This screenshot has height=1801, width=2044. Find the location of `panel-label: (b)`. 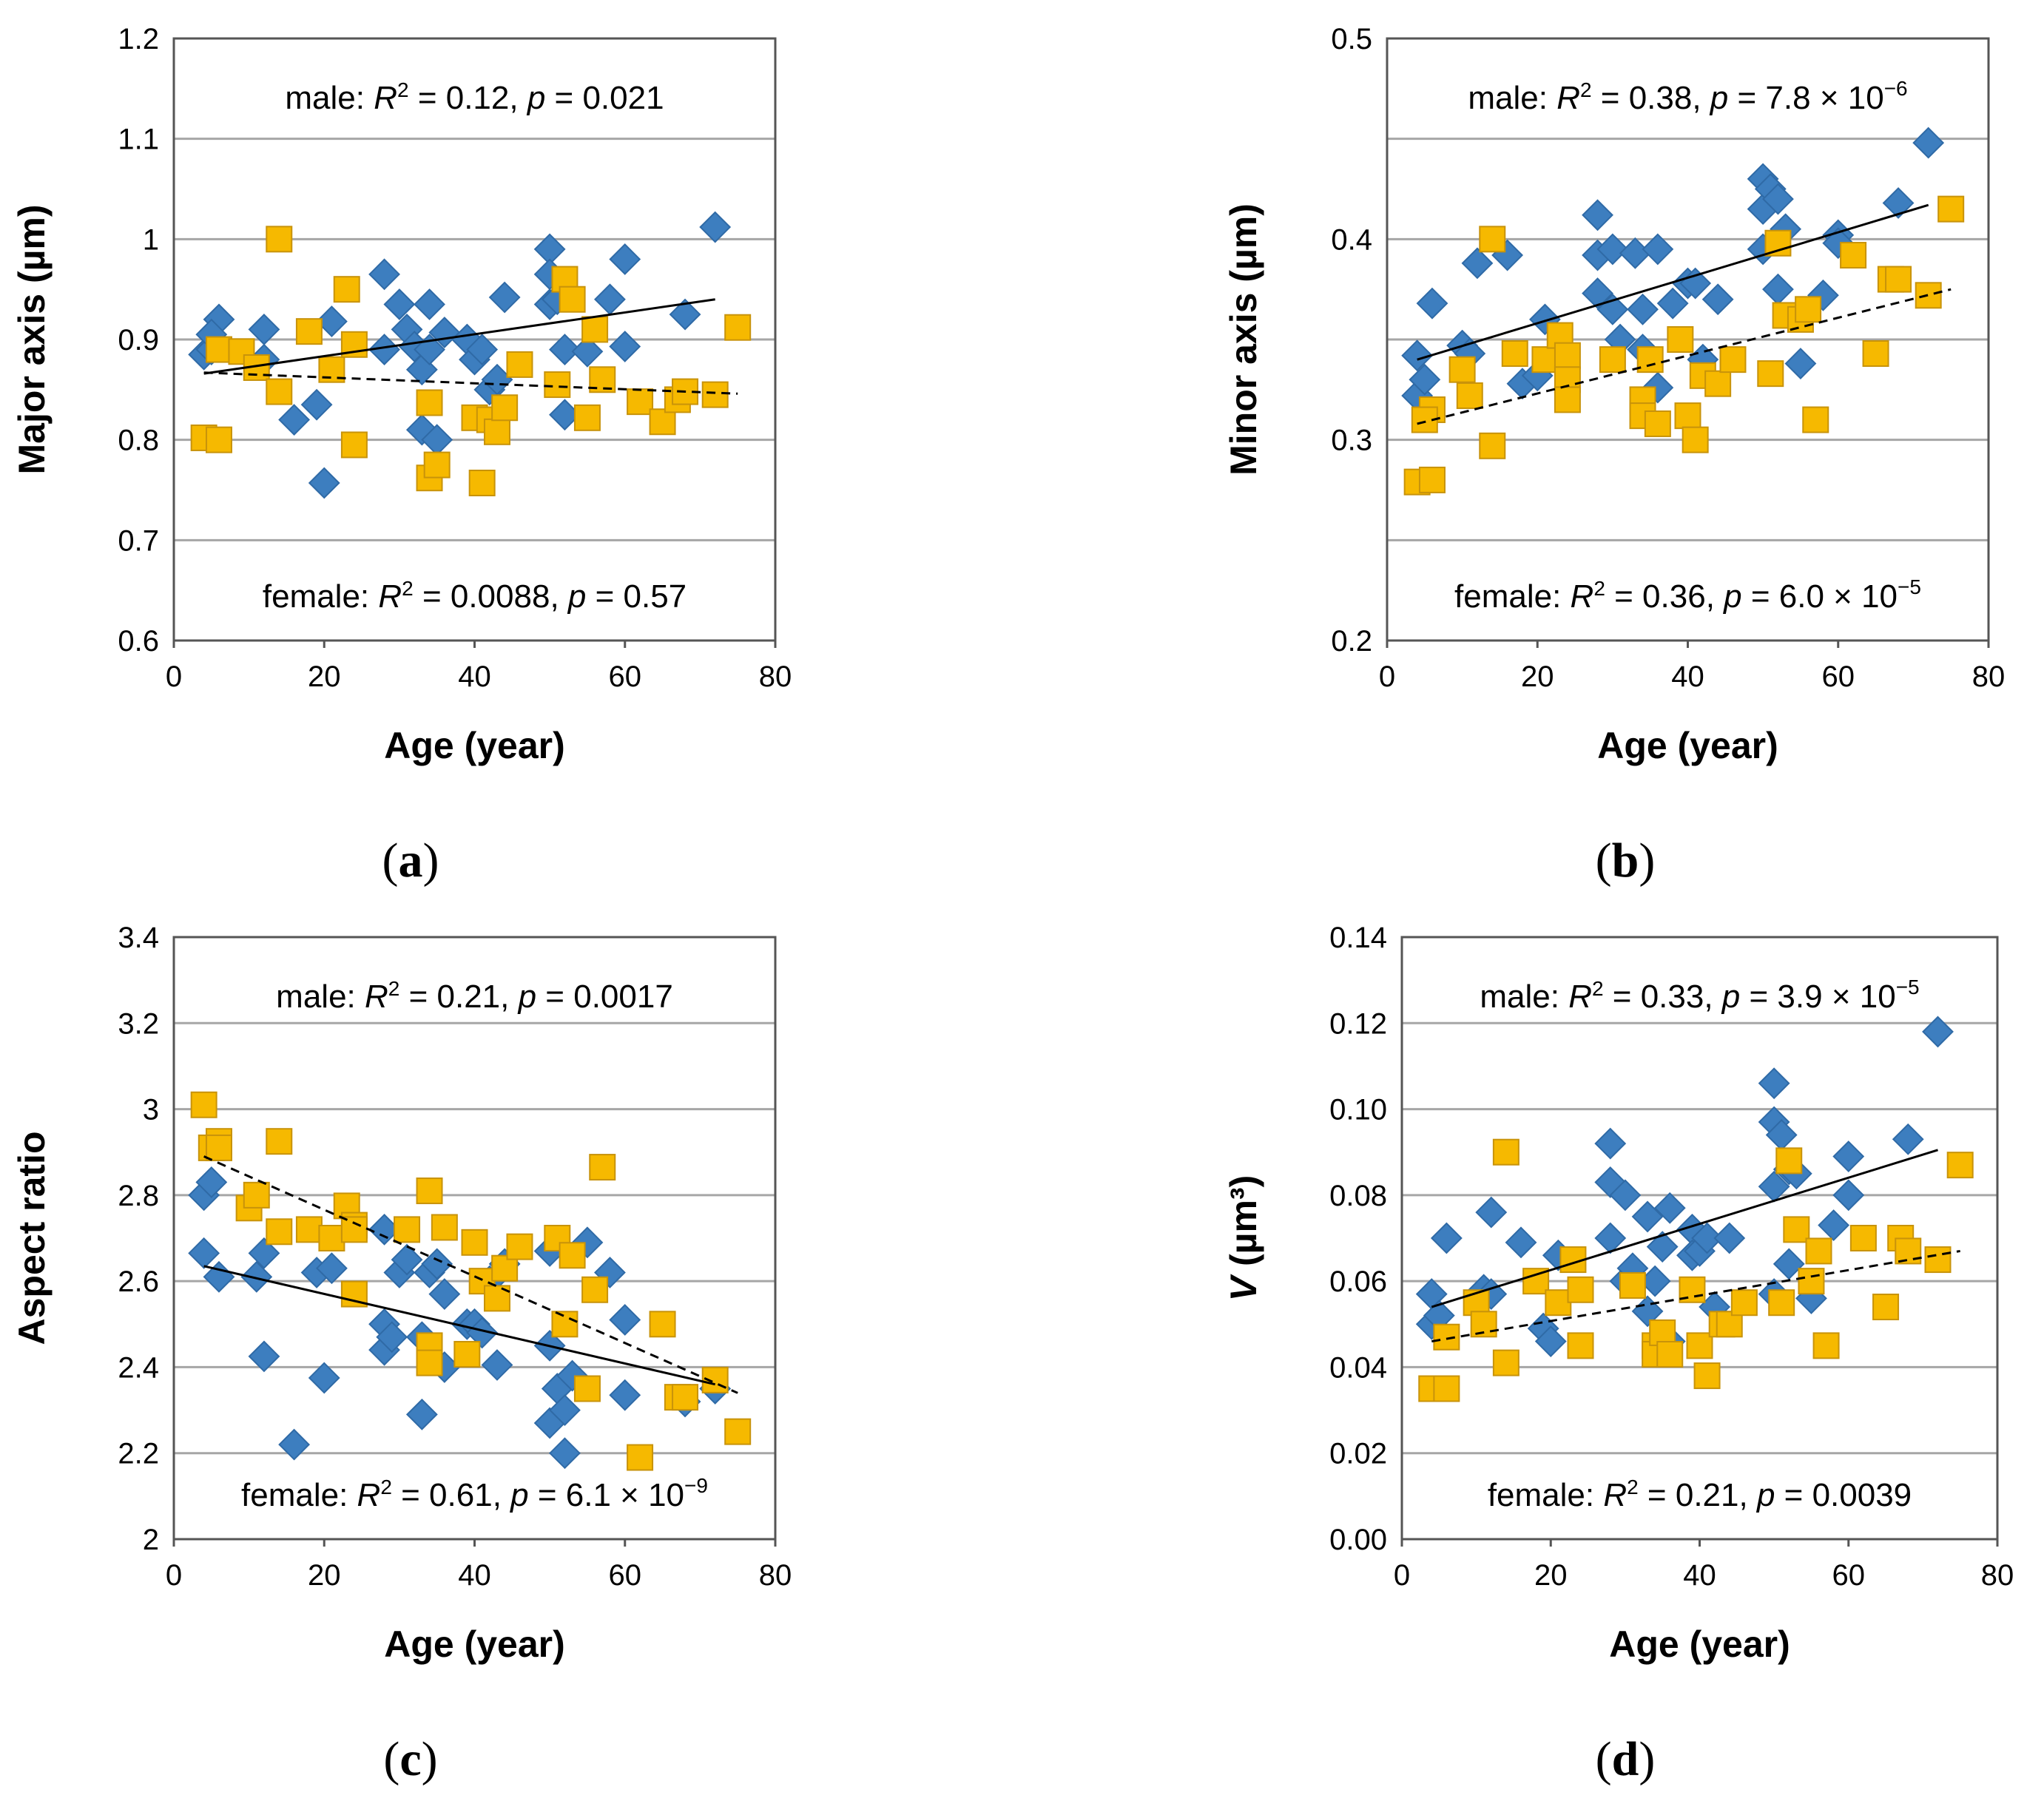

panel-label: (b) is located at coordinates (1626, 861).